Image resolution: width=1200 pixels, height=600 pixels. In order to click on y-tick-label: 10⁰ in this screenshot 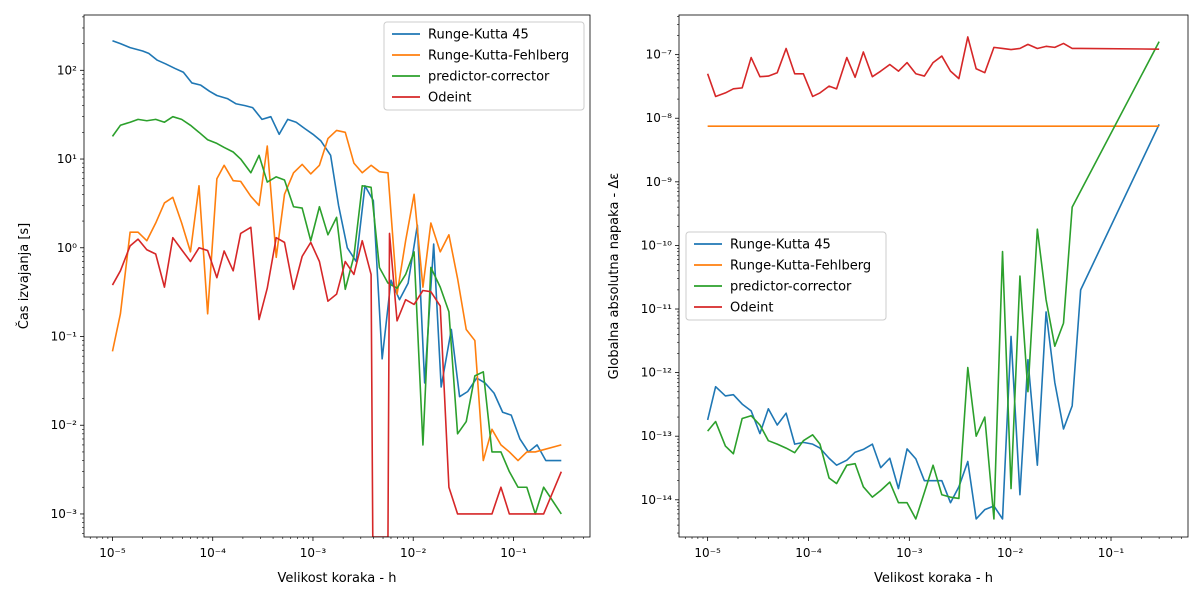, I will do `click(67, 248)`.